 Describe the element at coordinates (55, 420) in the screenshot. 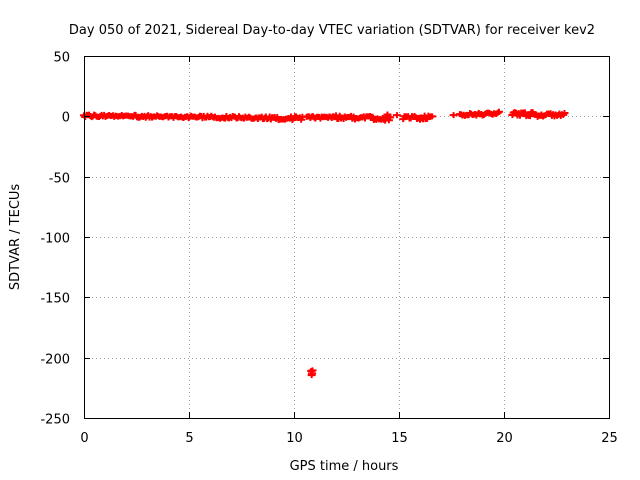

I see `y-tick-label: -250` at that location.